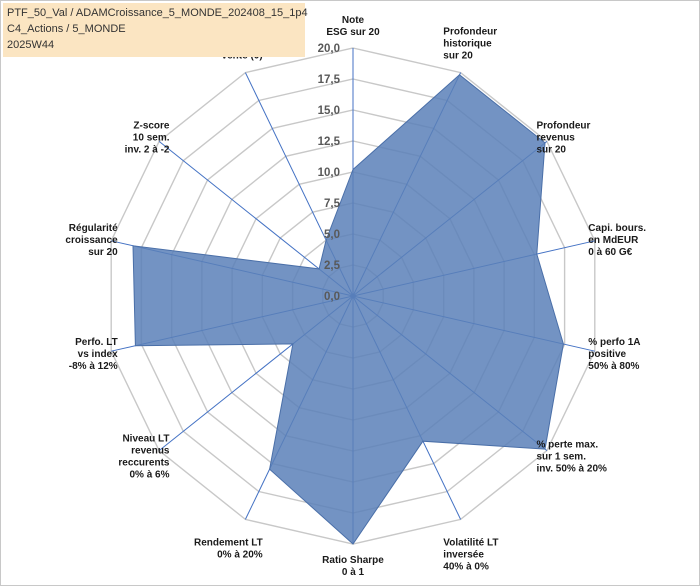  I want to click on axis-label-line: Niveau LT, so click(145, 439).